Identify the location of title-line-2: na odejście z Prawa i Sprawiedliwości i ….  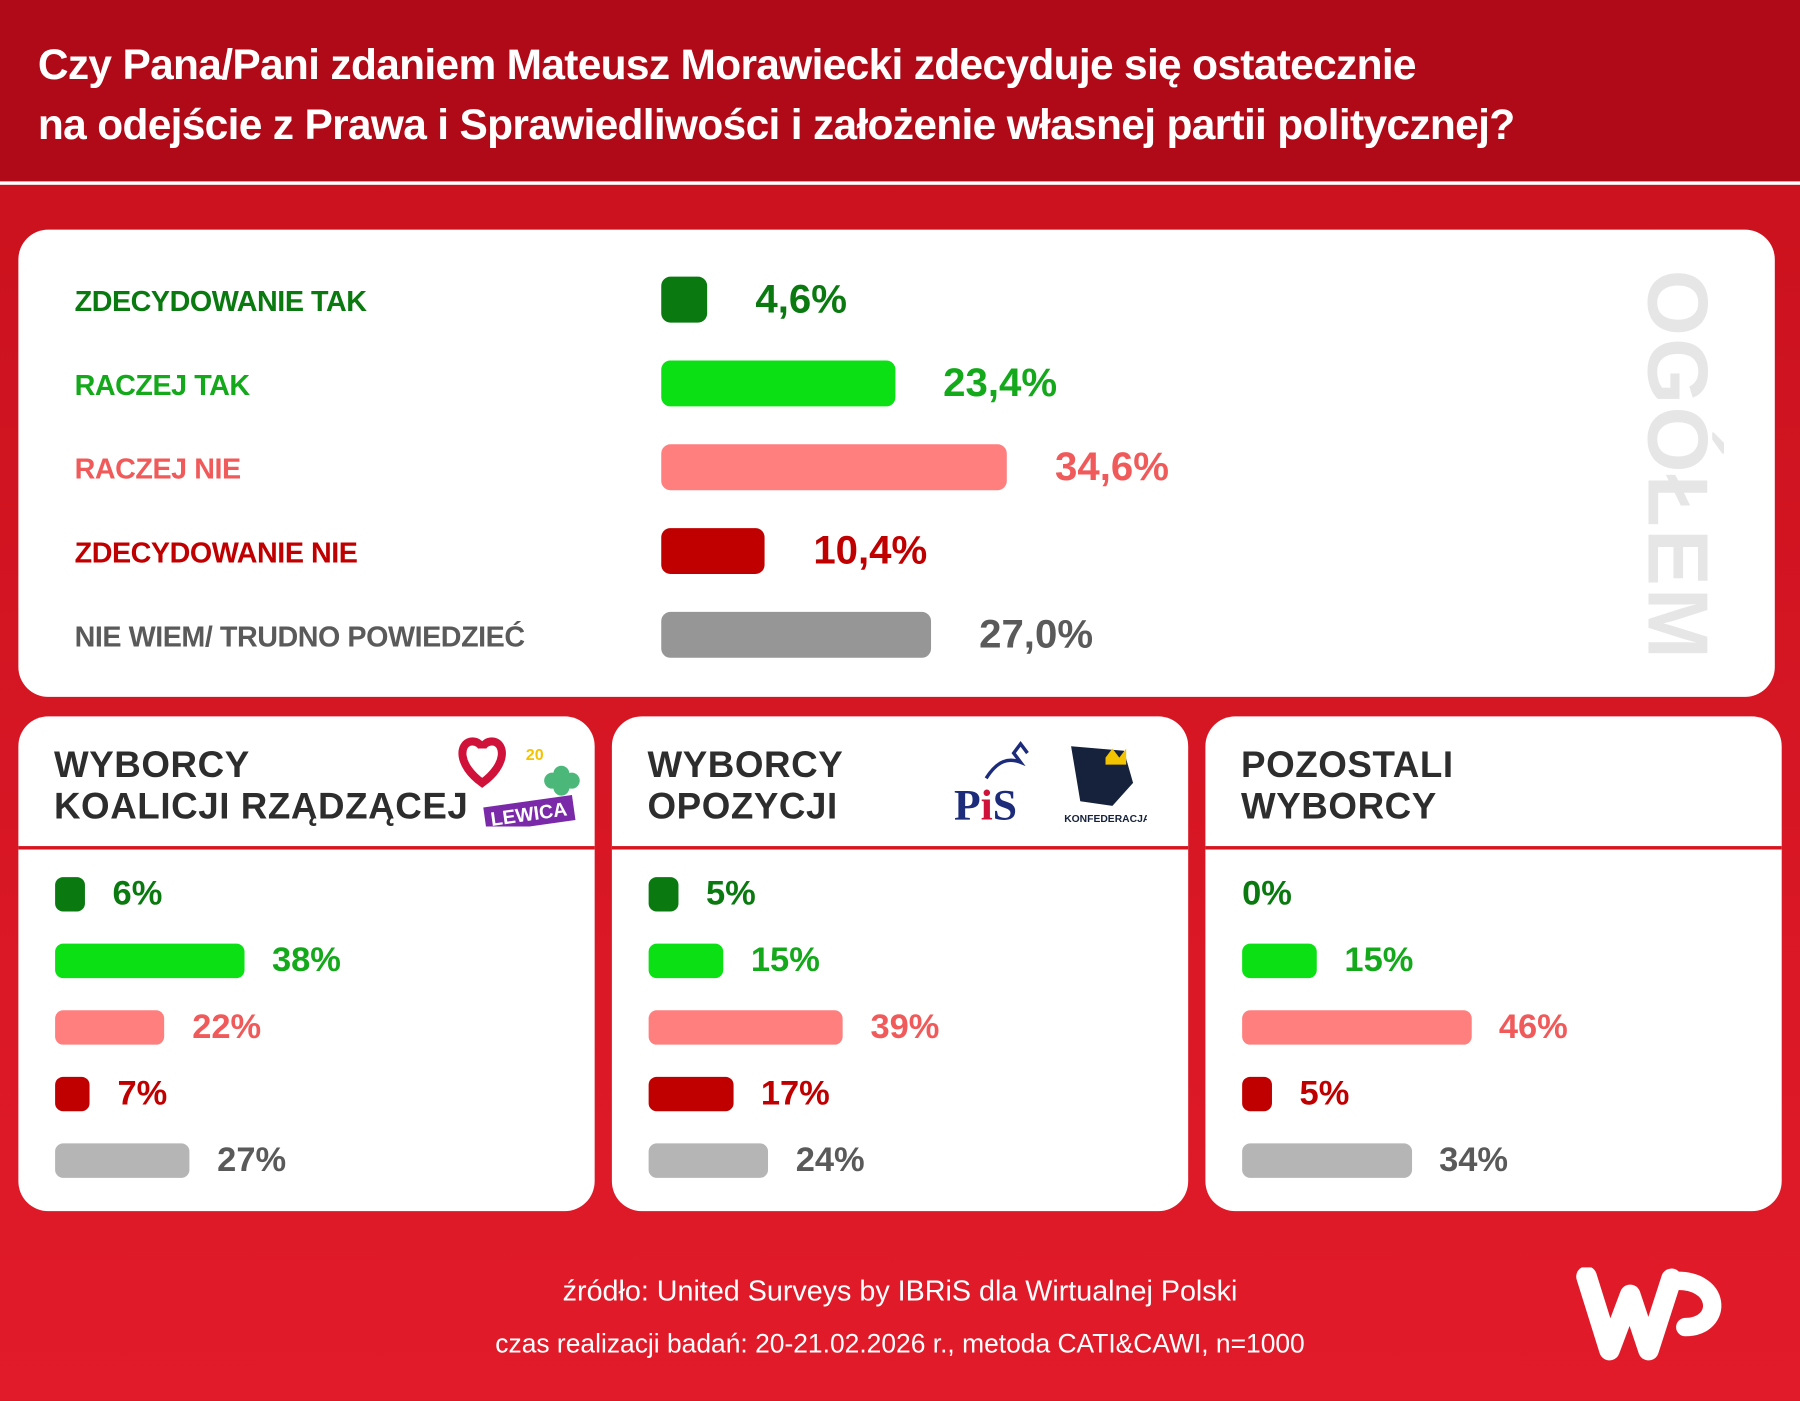
(776, 125).